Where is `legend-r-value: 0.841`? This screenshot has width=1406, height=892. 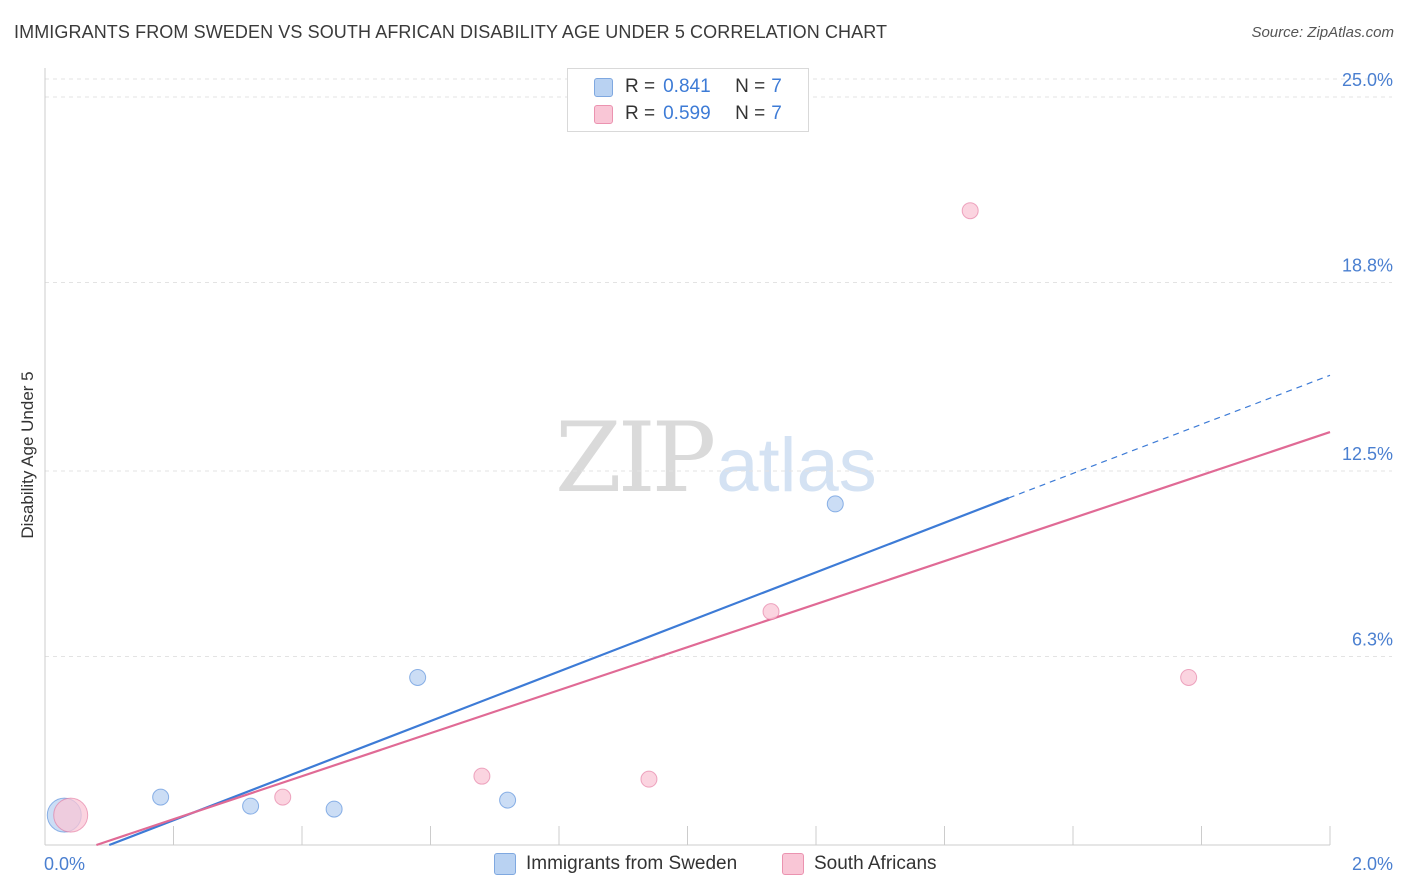 legend-r-value: 0.841 is located at coordinates (687, 86).